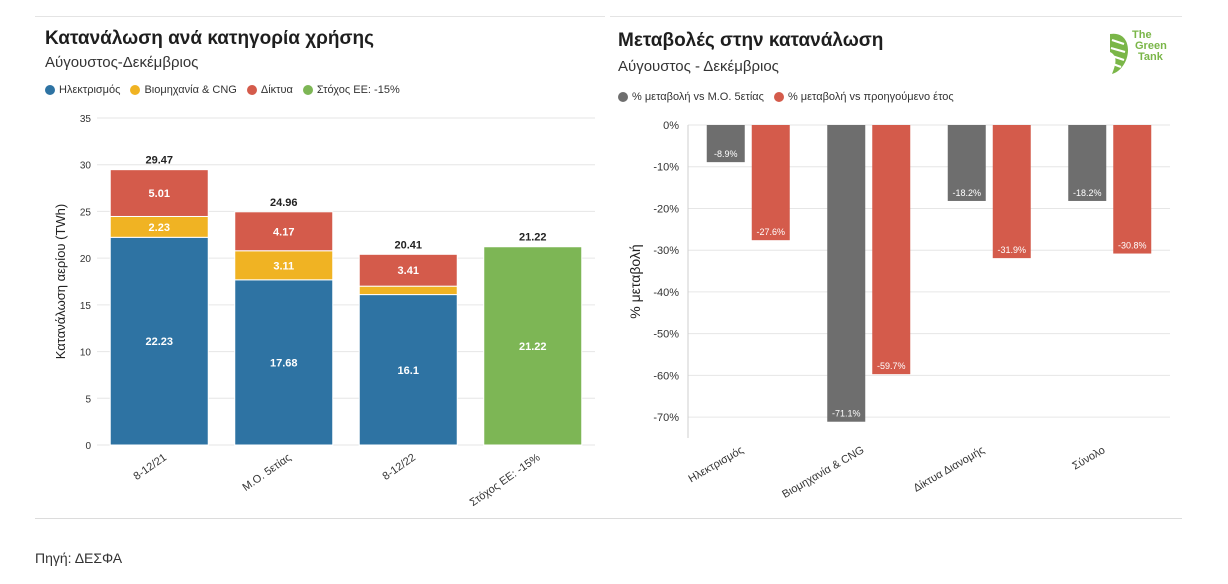  I want to click on y-tick-label: 25, so click(86, 212).